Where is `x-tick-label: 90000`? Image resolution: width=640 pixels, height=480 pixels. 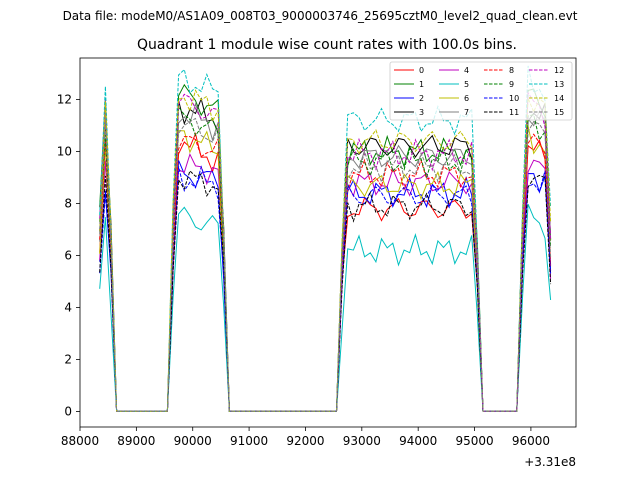 x-tick-label: 90000 is located at coordinates (193, 441).